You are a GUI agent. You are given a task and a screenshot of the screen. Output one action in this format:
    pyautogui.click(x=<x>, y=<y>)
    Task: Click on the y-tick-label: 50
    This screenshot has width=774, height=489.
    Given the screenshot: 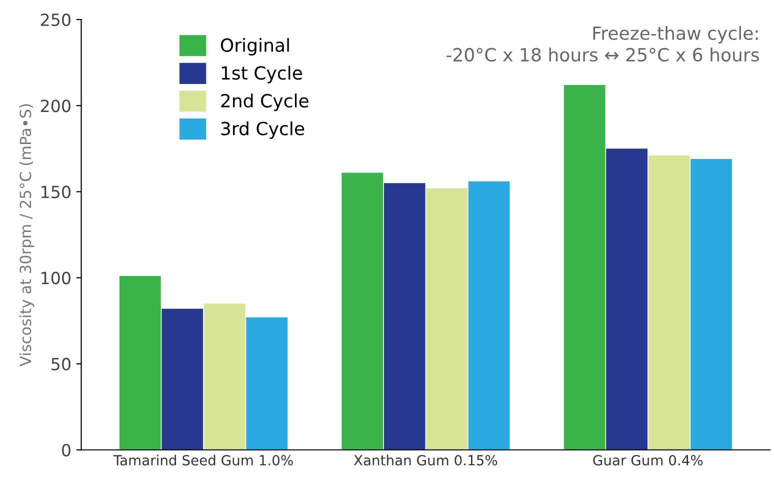 What is the action you would take?
    pyautogui.click(x=61, y=364)
    